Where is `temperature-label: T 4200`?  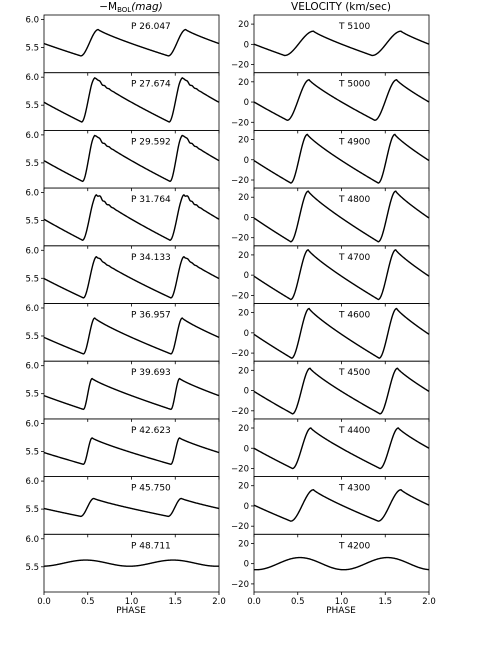 temperature-label: T 4200 is located at coordinates (354, 546).